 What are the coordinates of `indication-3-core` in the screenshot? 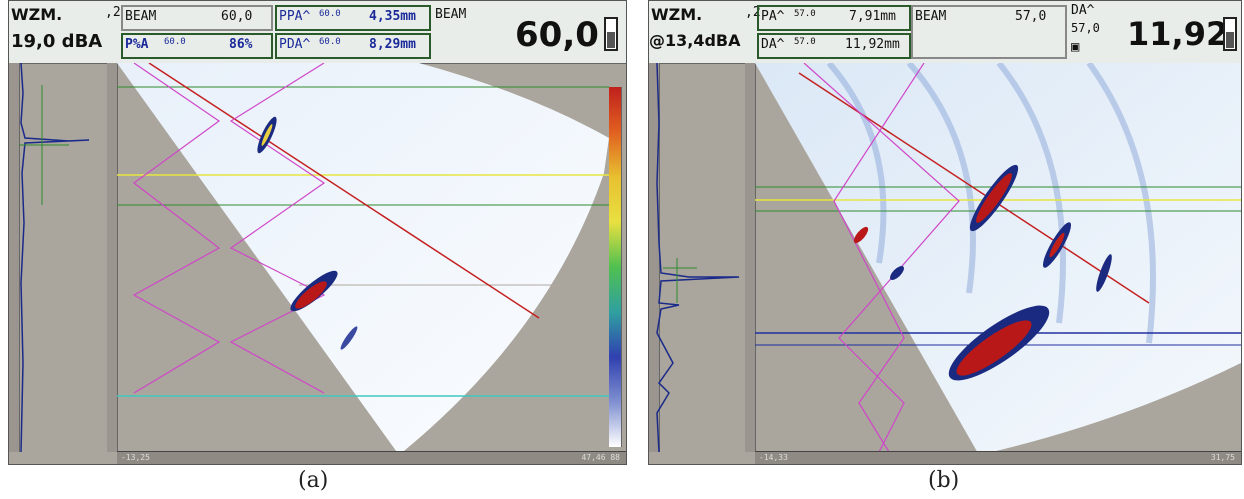 It's located at (1057, 245).